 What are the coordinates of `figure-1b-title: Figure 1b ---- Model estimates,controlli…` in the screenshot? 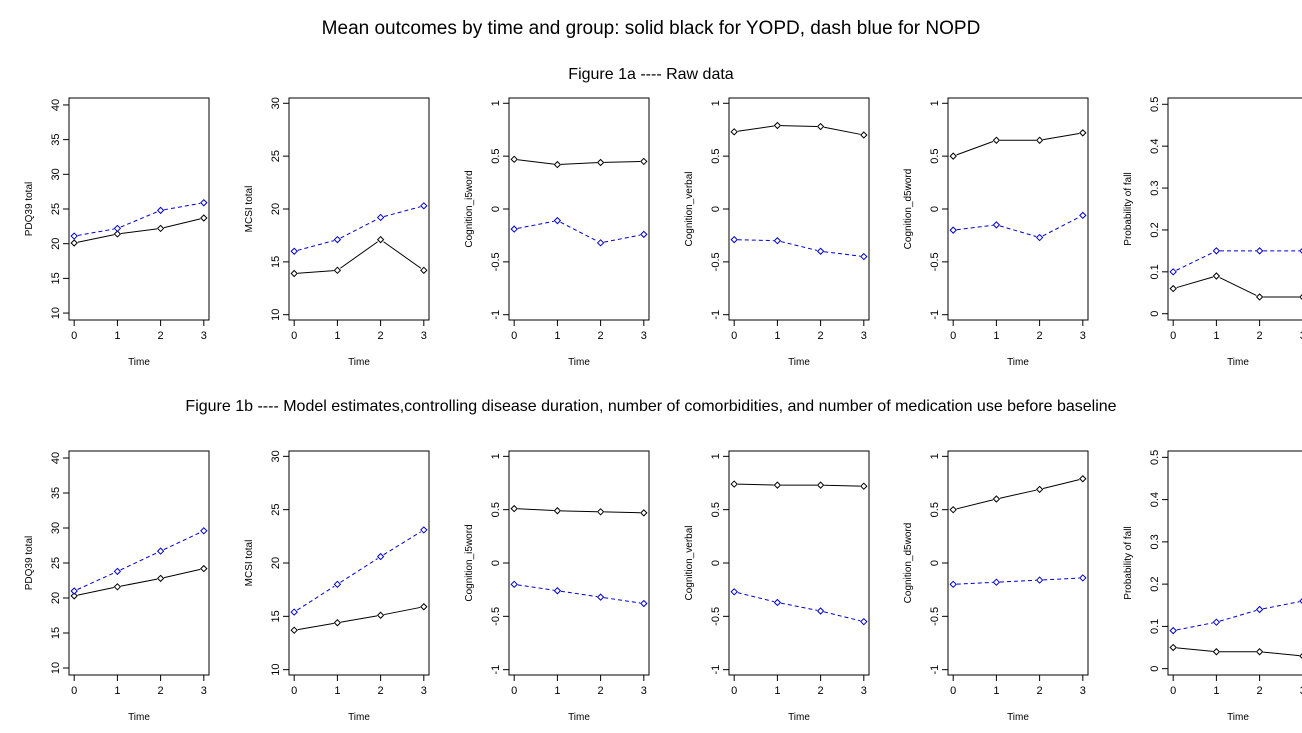 It's located at (651, 406).